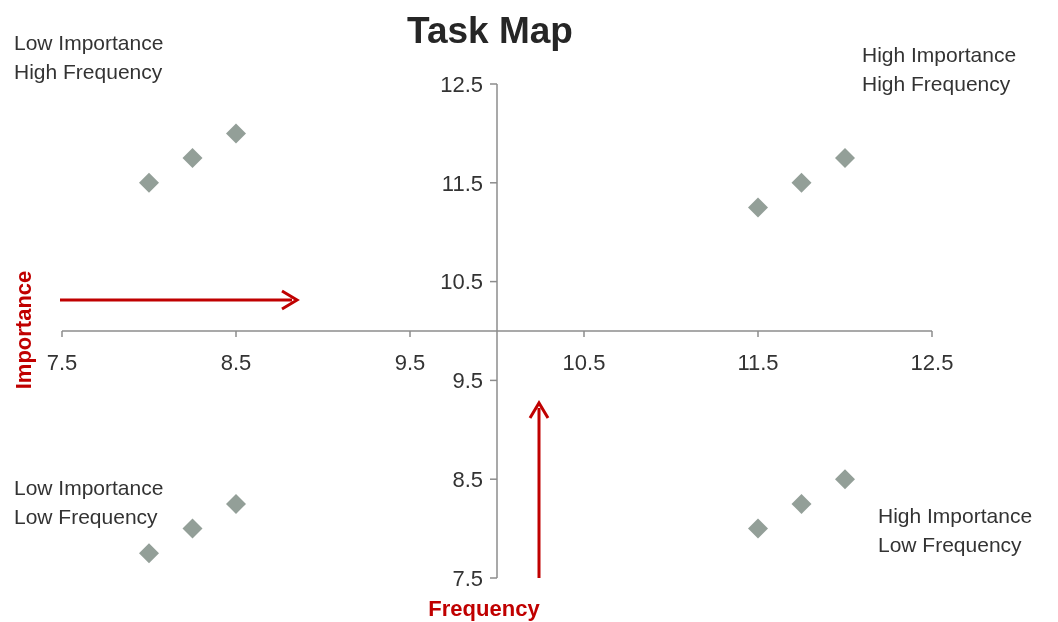  I want to click on x-tick-label: 11.5, so click(758, 362).